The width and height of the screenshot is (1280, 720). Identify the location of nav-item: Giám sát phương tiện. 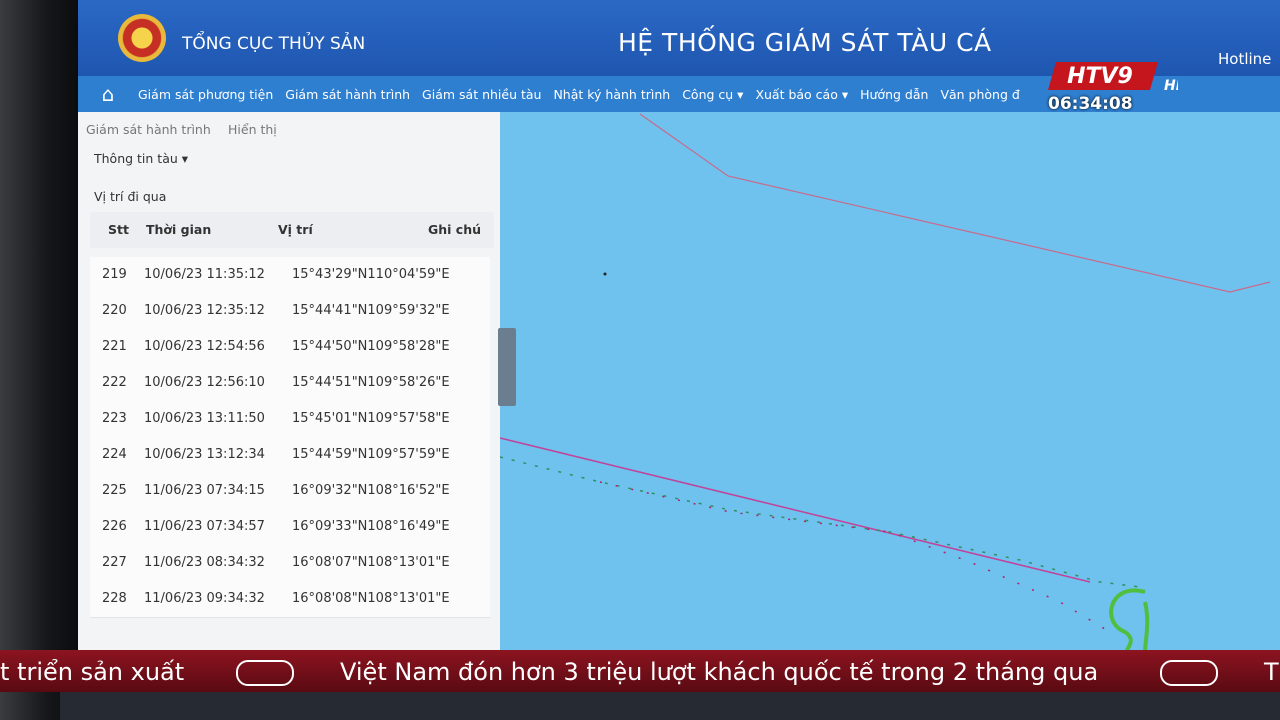
(206, 94).